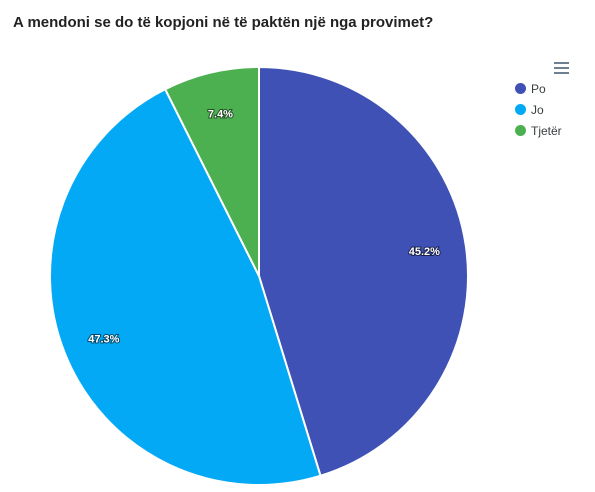 The height and width of the screenshot is (492, 595). What do you see at coordinates (546, 130) in the screenshot?
I see `legend-label: Tjetër` at bounding box center [546, 130].